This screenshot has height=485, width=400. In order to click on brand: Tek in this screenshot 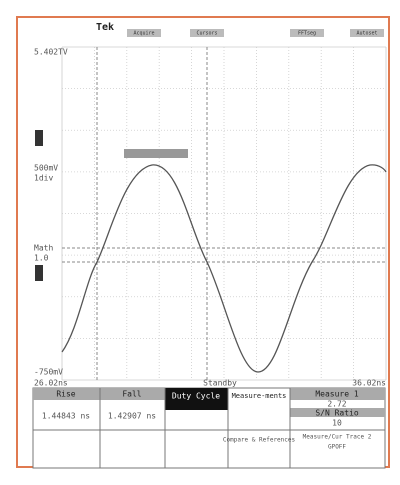, I will do `click(105, 27)`.